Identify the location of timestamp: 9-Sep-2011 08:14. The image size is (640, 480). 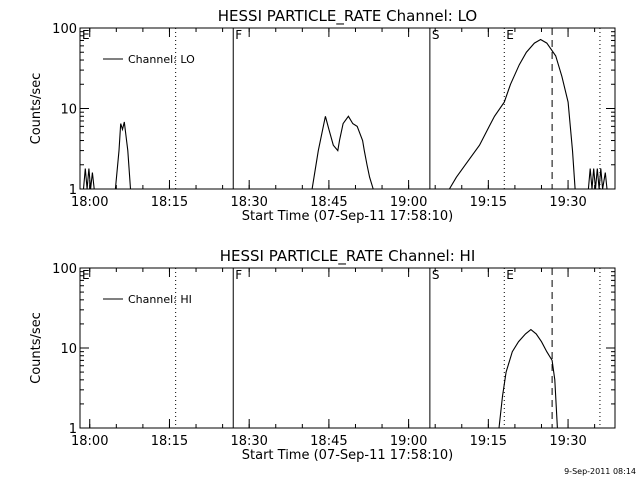
(600, 471).